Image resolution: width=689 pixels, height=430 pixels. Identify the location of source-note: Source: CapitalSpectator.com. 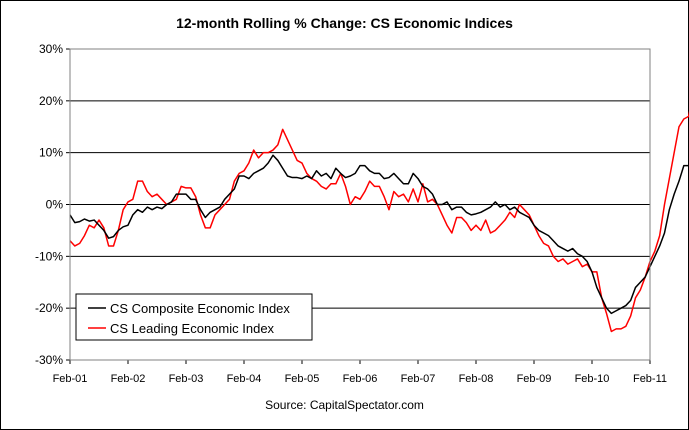
(344, 405).